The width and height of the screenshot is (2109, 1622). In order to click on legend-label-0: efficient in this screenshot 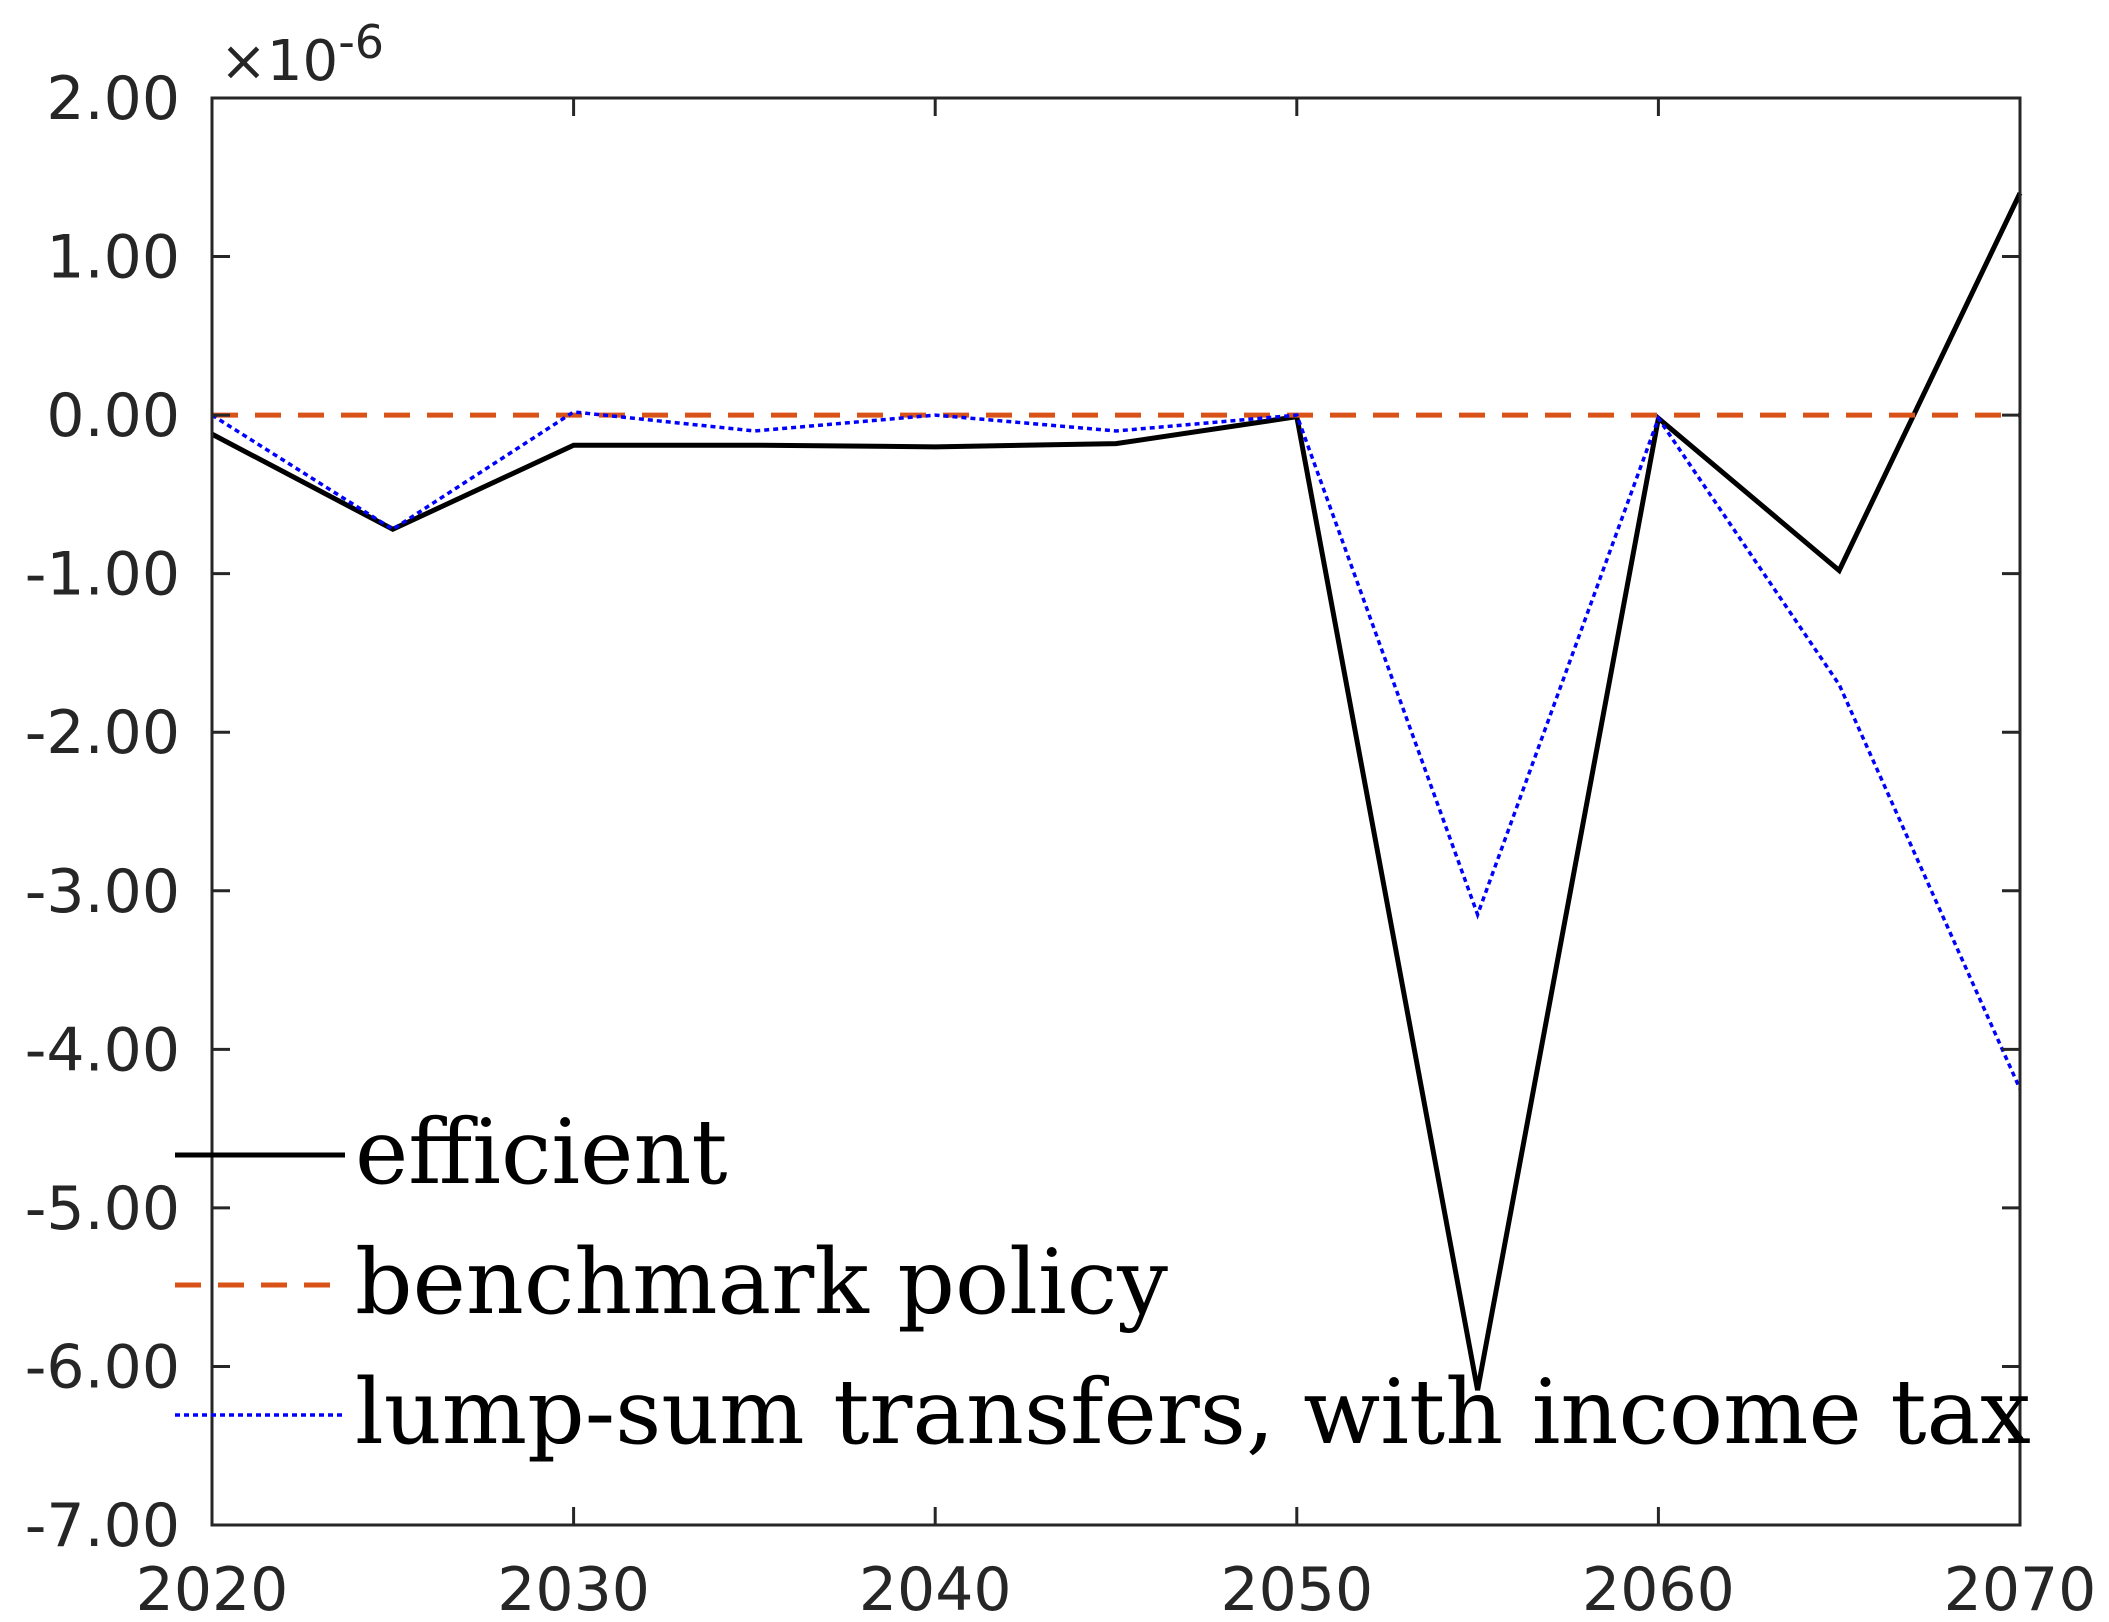, I will do `click(541, 1152)`.